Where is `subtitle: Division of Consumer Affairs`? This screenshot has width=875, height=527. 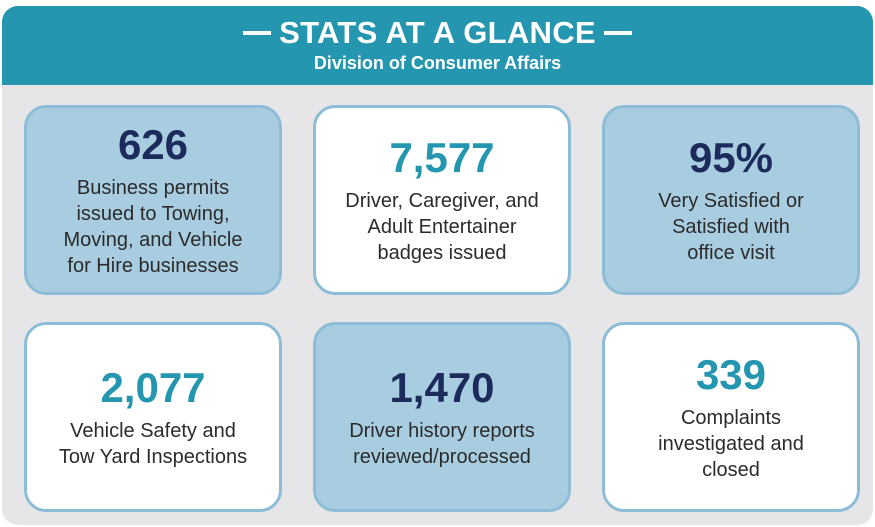 subtitle: Division of Consumer Affairs is located at coordinates (437, 63).